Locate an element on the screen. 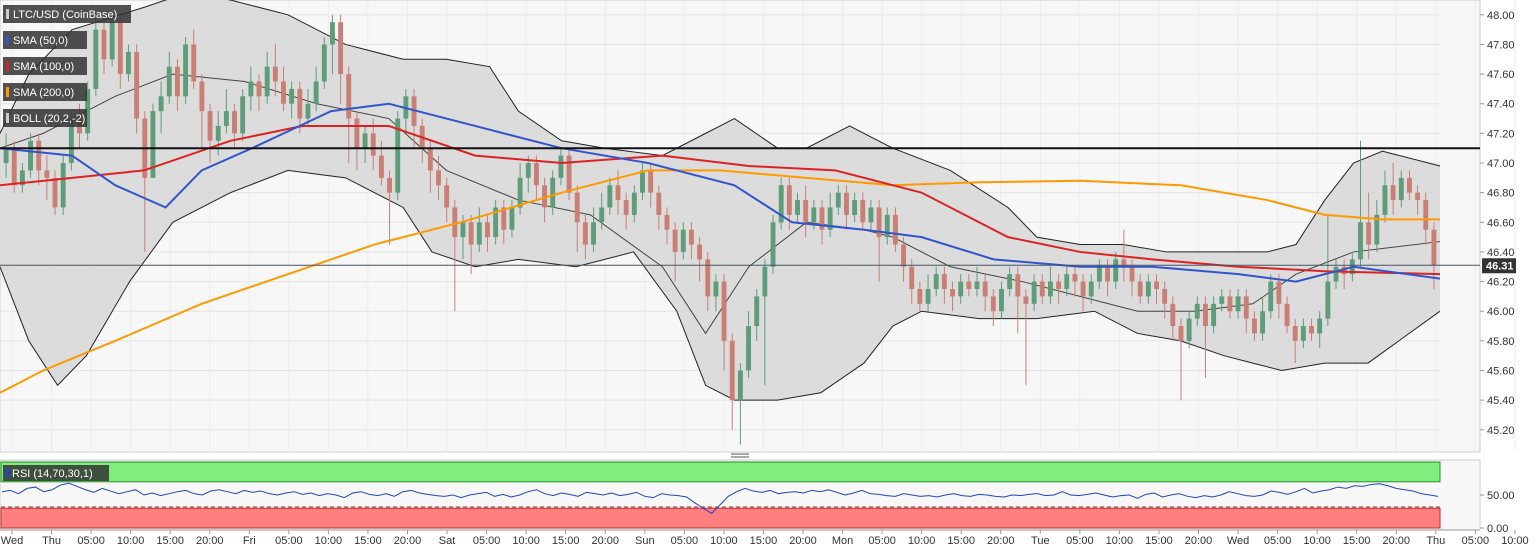 The image size is (1536, 553). rsi-oversold-zone is located at coordinates (720, 518).